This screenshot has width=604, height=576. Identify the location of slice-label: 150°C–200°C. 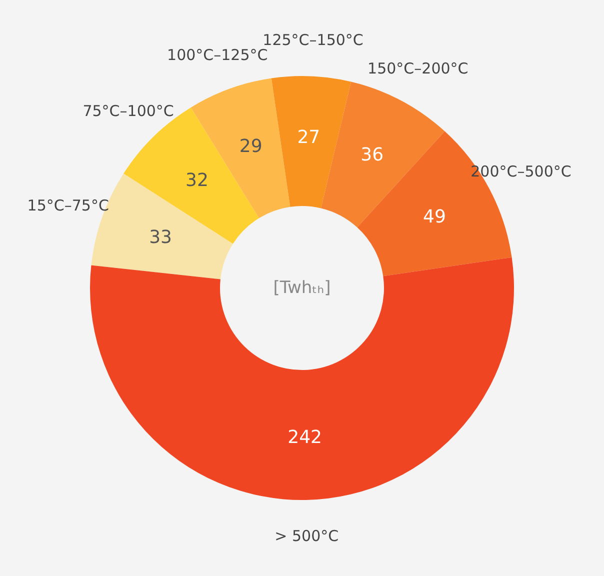
(418, 69).